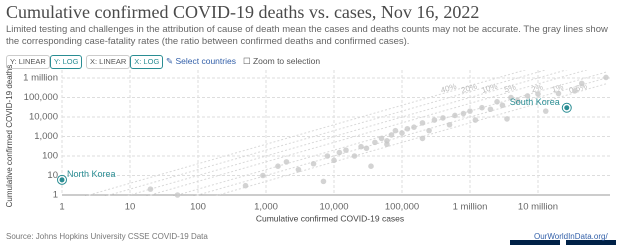 This screenshot has height=245, width=620. I want to click on select-countries: ✎ Select countries, so click(201, 61).